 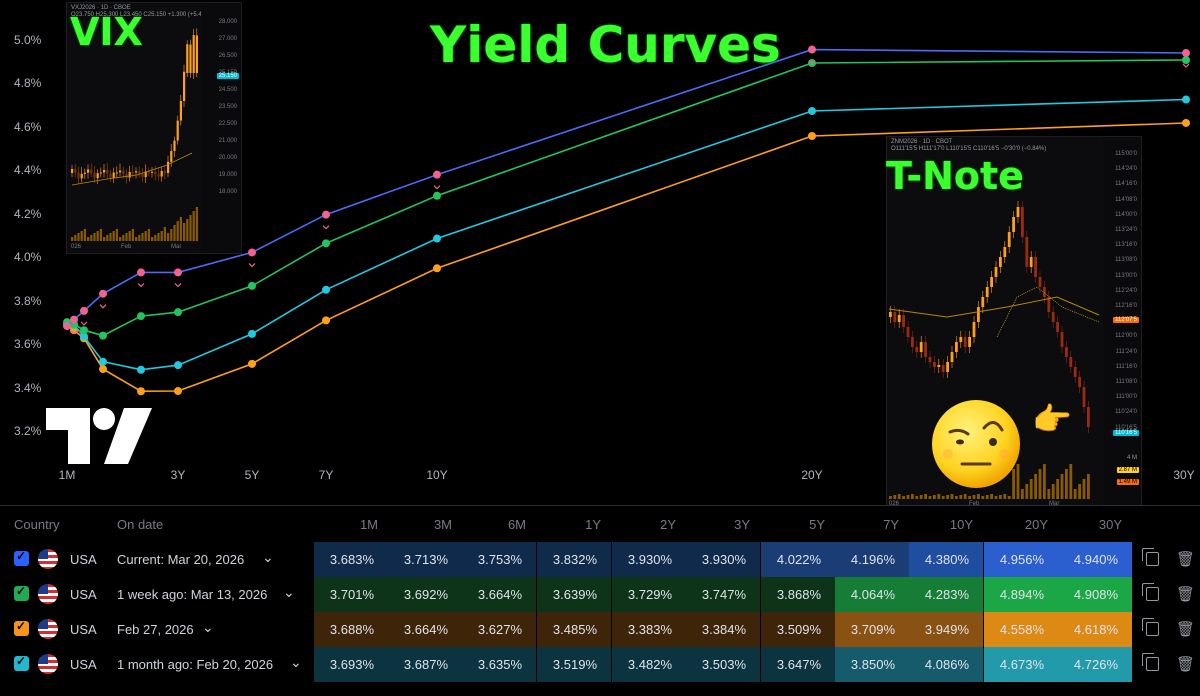 What do you see at coordinates (798, 559) in the screenshot?
I see `yield-cell: 4.022%` at bounding box center [798, 559].